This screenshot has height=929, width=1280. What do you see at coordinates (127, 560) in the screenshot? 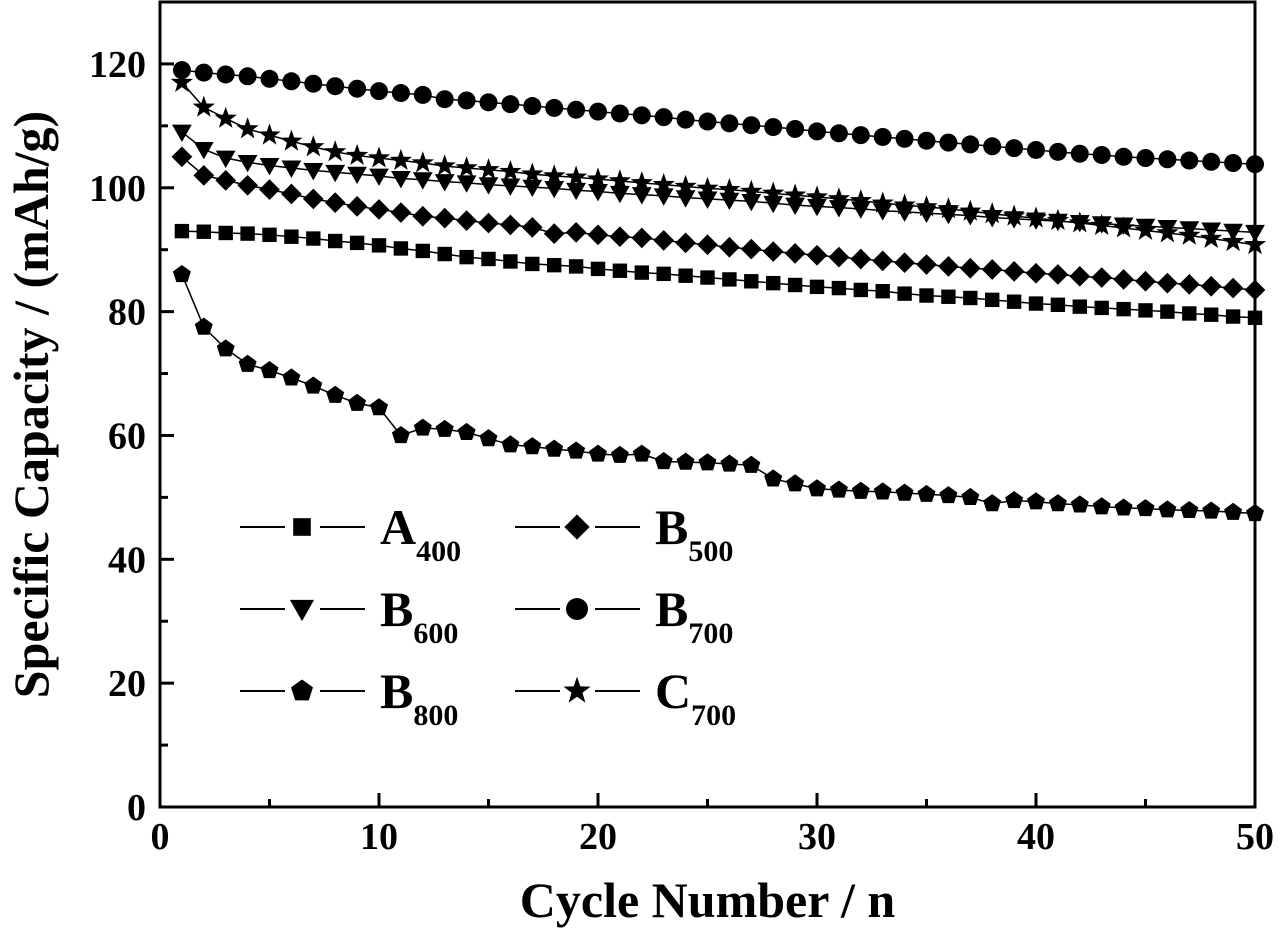
I see `y-tick-label: 40` at bounding box center [127, 560].